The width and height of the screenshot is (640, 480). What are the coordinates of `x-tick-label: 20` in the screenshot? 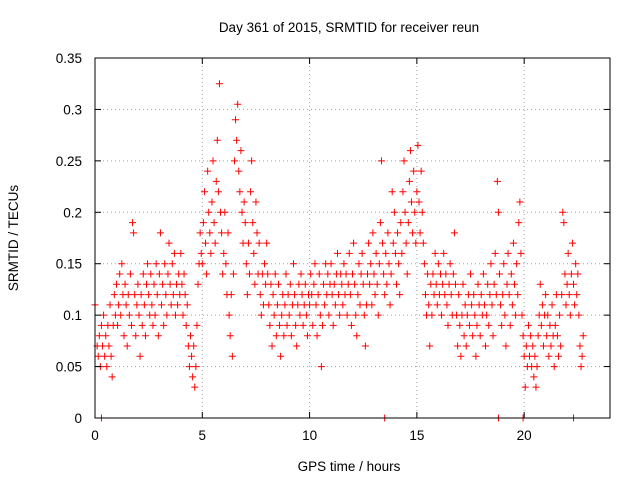 It's located at (524, 435).